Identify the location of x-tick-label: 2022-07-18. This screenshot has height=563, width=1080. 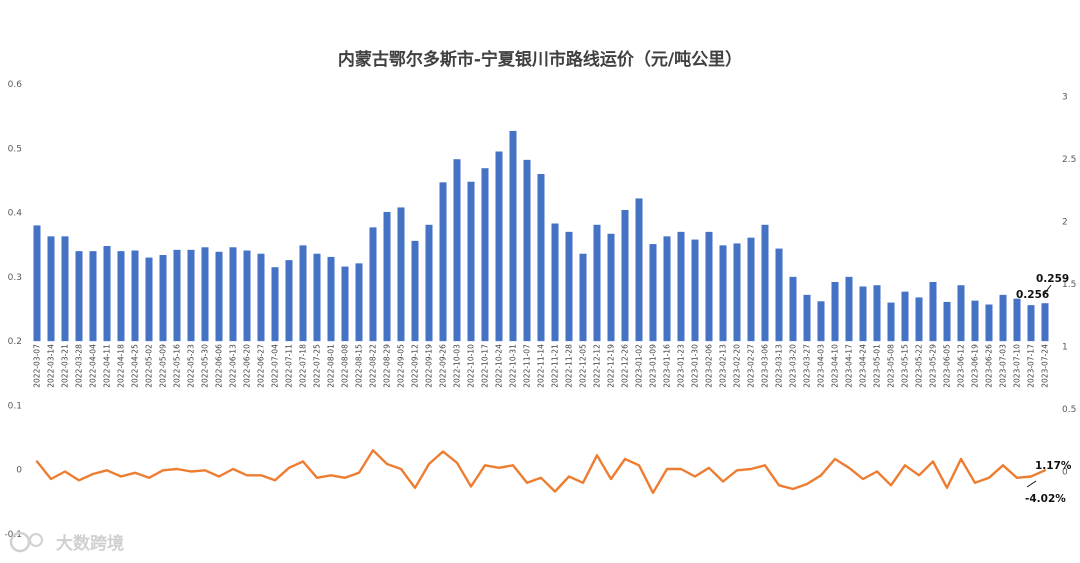
(303, 366).